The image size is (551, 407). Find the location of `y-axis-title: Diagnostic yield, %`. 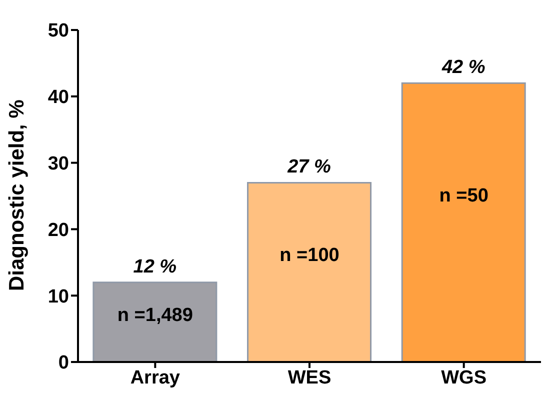

y-axis-title: Diagnostic yield, % is located at coordinates (16, 195).